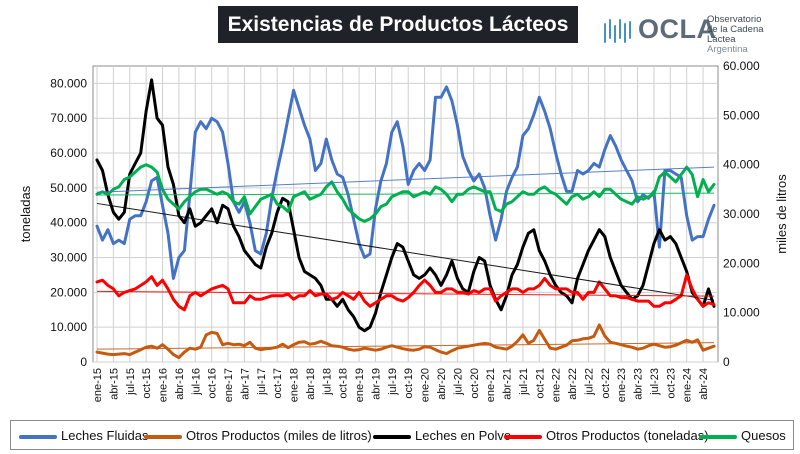 This screenshot has width=800, height=454. What do you see at coordinates (98, 385) in the screenshot?
I see `x-tick-label: ene-15` at bounding box center [98, 385].